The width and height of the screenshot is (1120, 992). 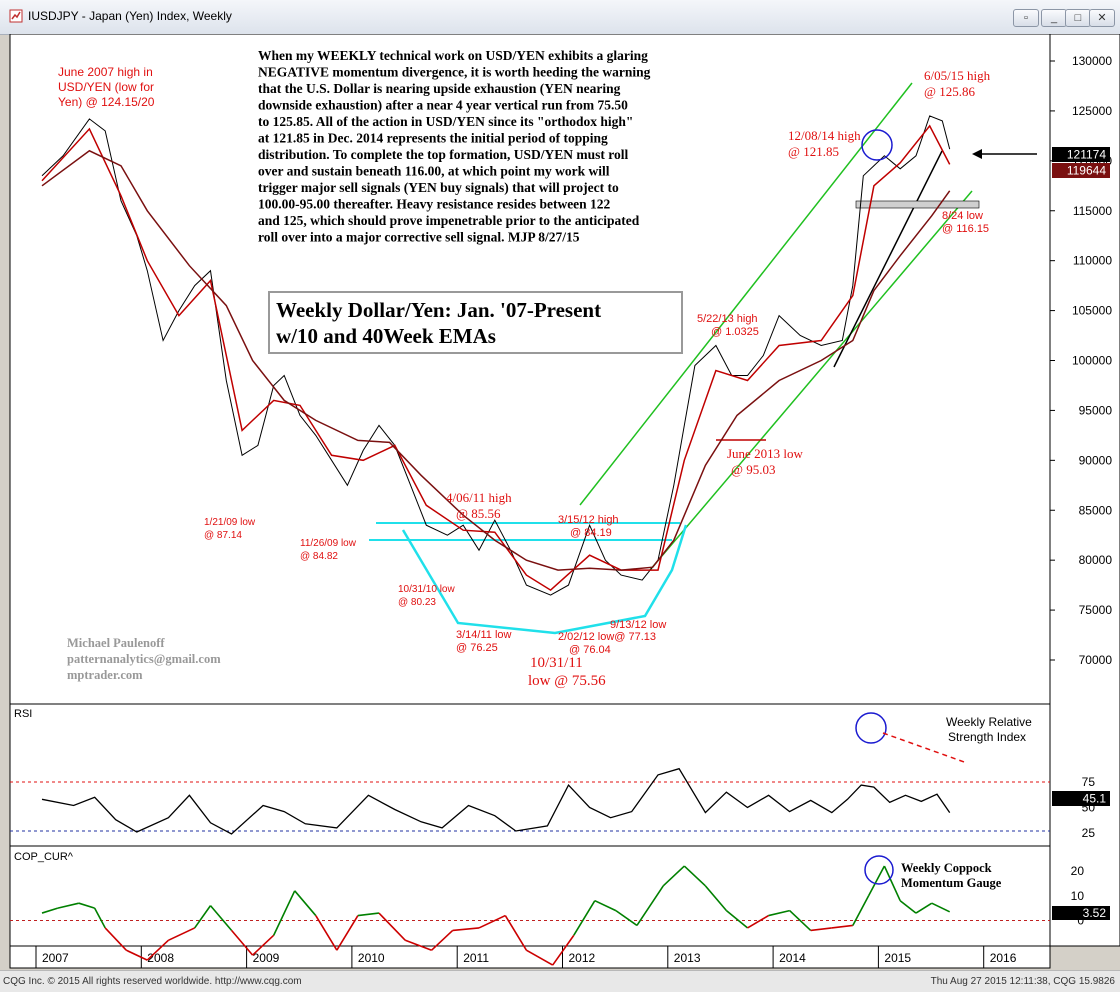 I want to click on restore-button: ▫, so click(x=1026, y=18).